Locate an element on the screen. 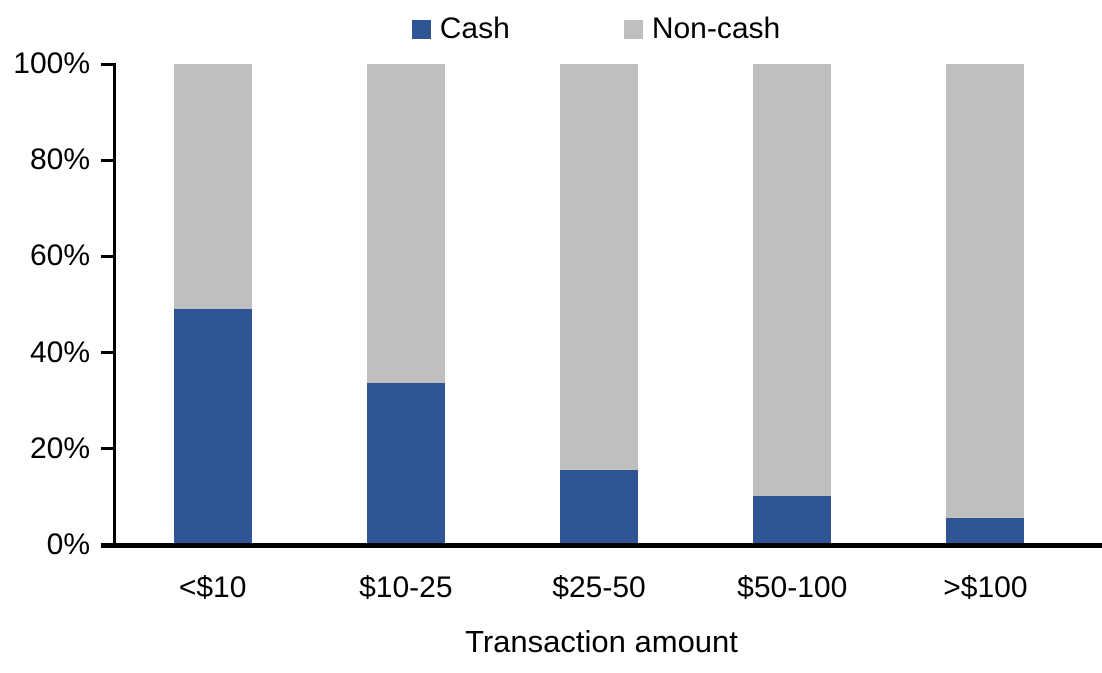 The image size is (1102, 673). x-axis-labels: <$10 $10-25 $25-50 $50-100 >$100 is located at coordinates (599, 588).